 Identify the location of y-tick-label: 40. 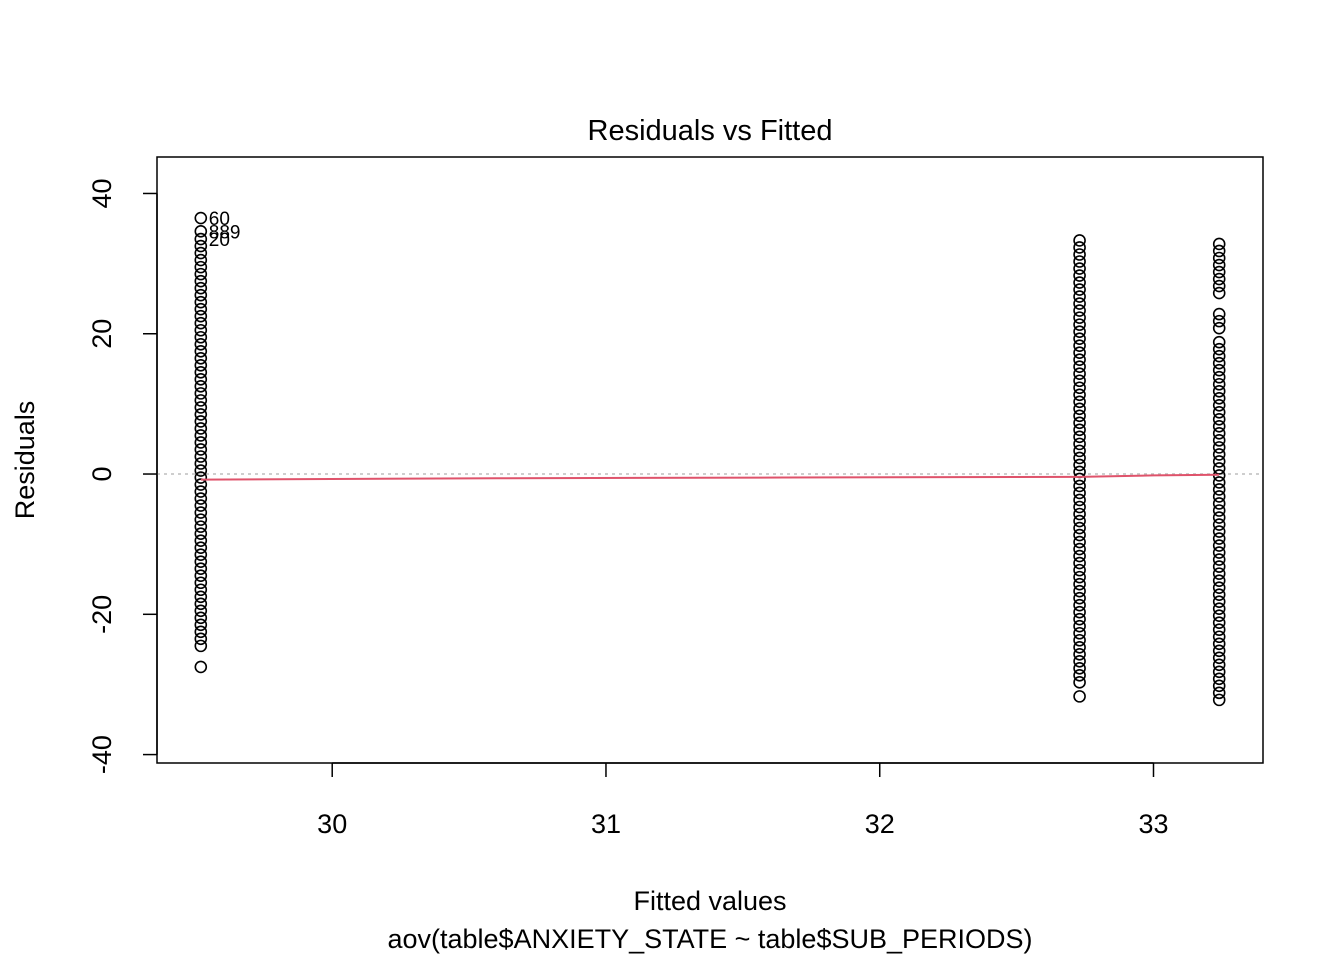
(102, 193).